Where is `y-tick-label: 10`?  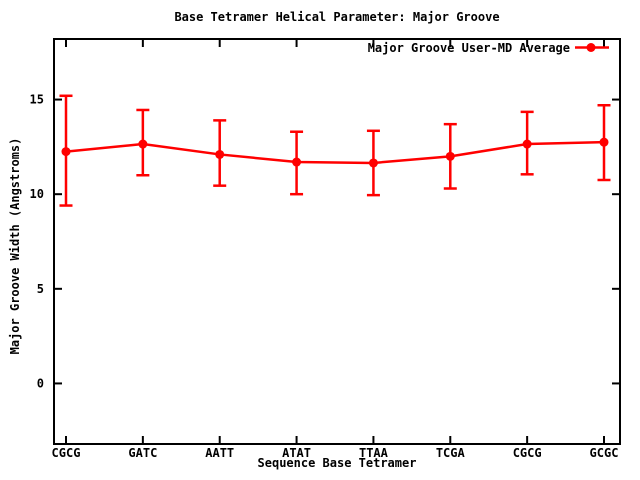 y-tick-label: 10 is located at coordinates (37, 194).